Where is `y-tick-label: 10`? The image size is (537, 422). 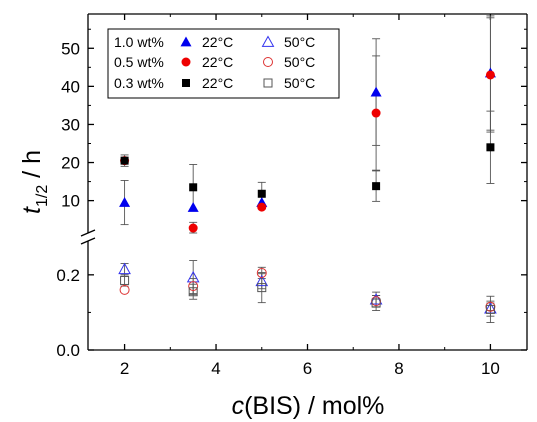 y-tick-label: 10 is located at coordinates (70, 201).